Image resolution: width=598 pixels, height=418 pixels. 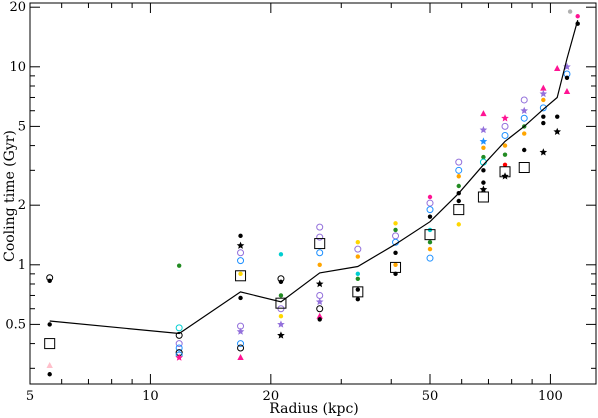 What do you see at coordinates (22, 126) in the screenshot?
I see `y-tick-label: 5` at bounding box center [22, 126].